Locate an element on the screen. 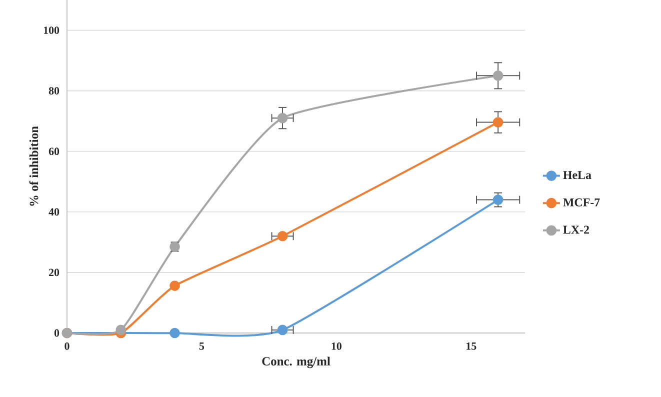  legend-label: HeLa is located at coordinates (577, 175).